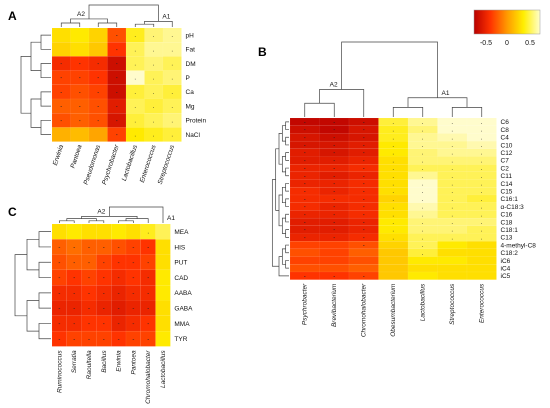 The image size is (550, 408). I want to click on column-label: Pantoea, so click(133, 362).